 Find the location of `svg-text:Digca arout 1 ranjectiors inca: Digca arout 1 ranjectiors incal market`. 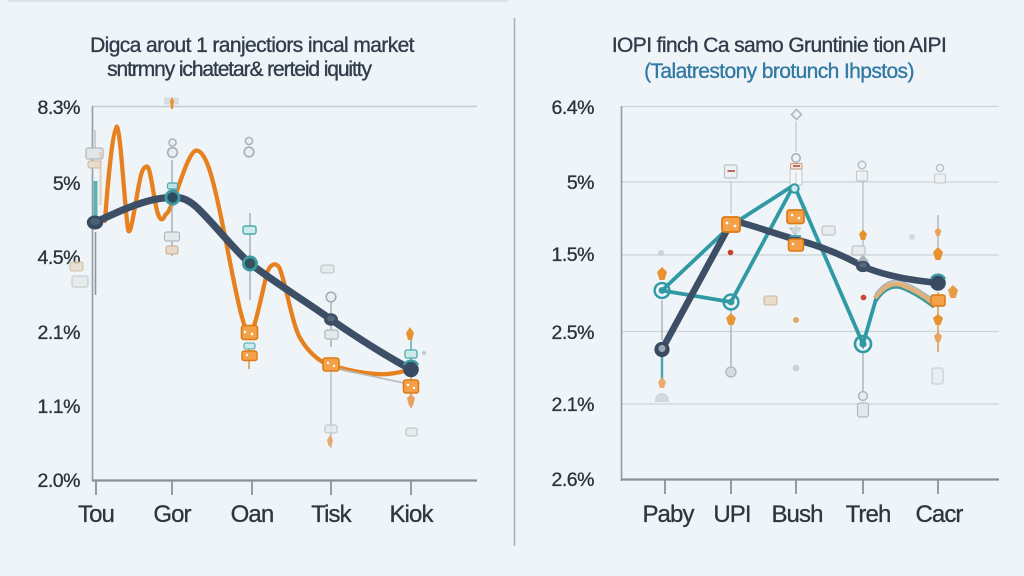

svg-text:Digca arout 1 ranjectiors inca: Digca arout 1 ranjectiors incal market is located at coordinates (252, 45).